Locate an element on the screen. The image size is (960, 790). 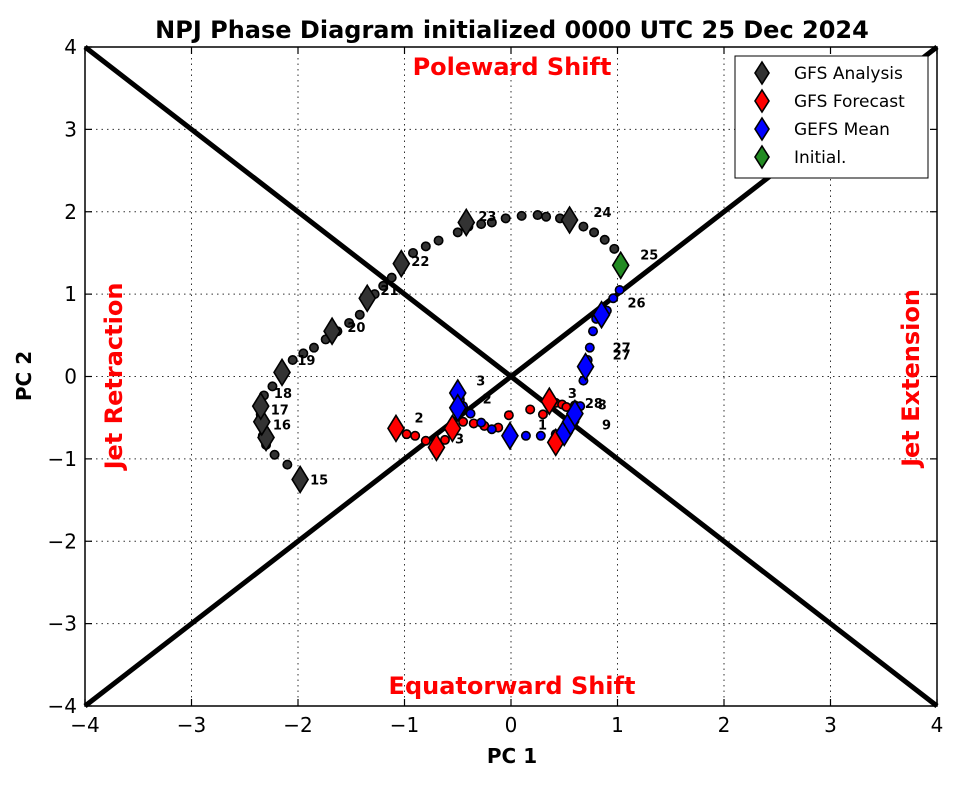
point-label-gefs-mean-1: 2 is located at coordinates (487, 400).